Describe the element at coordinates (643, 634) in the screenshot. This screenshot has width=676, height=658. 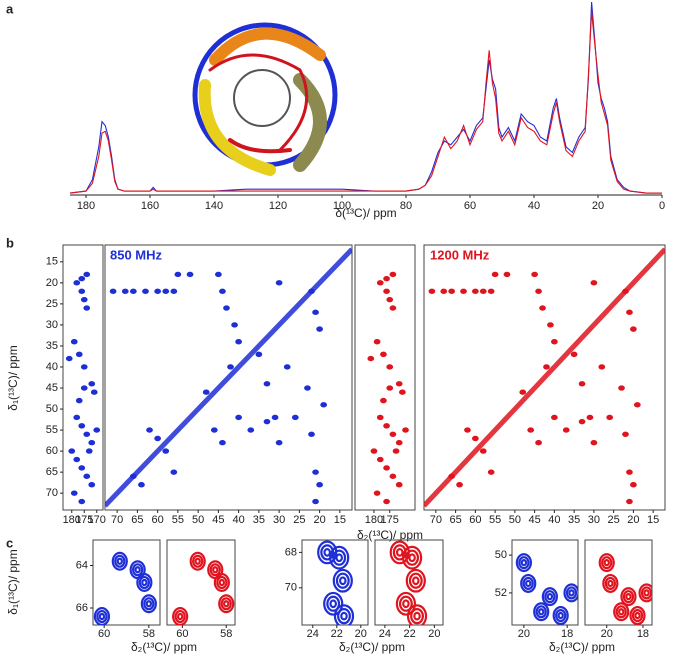
I see `x-tick-label: 18` at that location.